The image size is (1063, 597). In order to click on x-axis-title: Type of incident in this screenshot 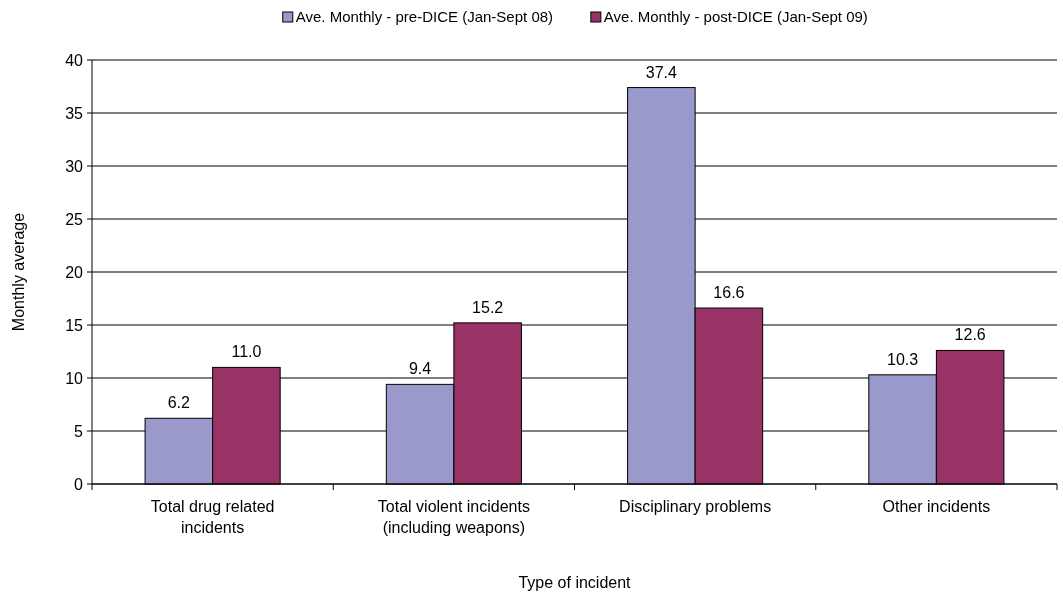, I will do `click(575, 582)`.